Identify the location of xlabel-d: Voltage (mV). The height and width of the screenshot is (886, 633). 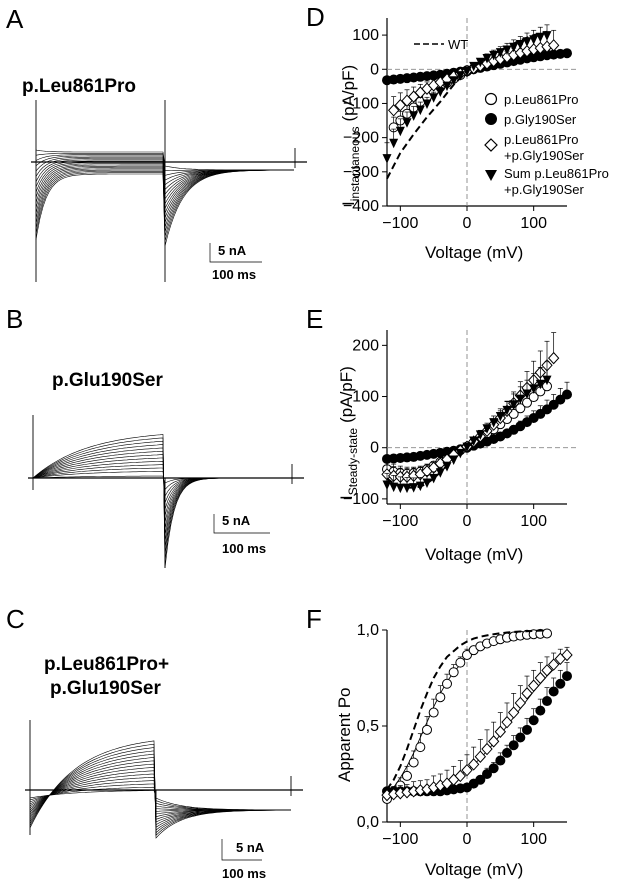
(474, 252).